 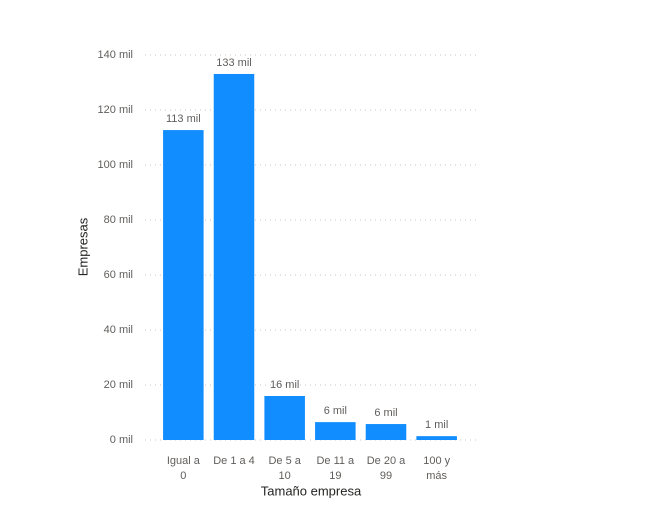 What do you see at coordinates (436, 476) in the screenshot?
I see `x-tick-label-line: más` at bounding box center [436, 476].